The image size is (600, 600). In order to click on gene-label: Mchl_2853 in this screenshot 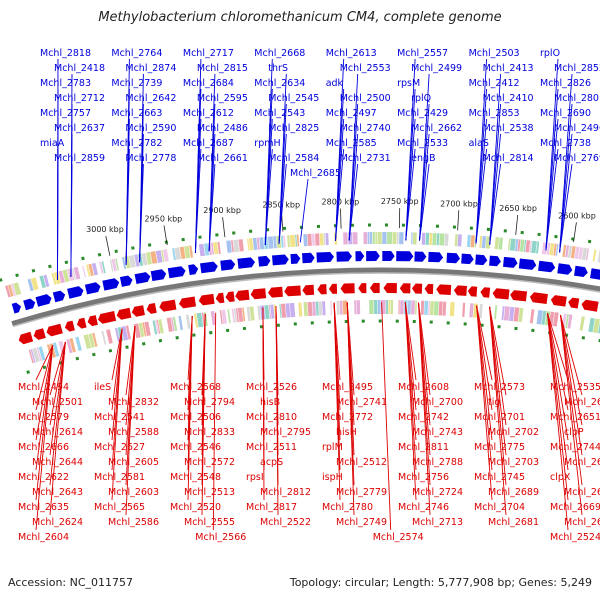, I will do `click(494, 113)`.